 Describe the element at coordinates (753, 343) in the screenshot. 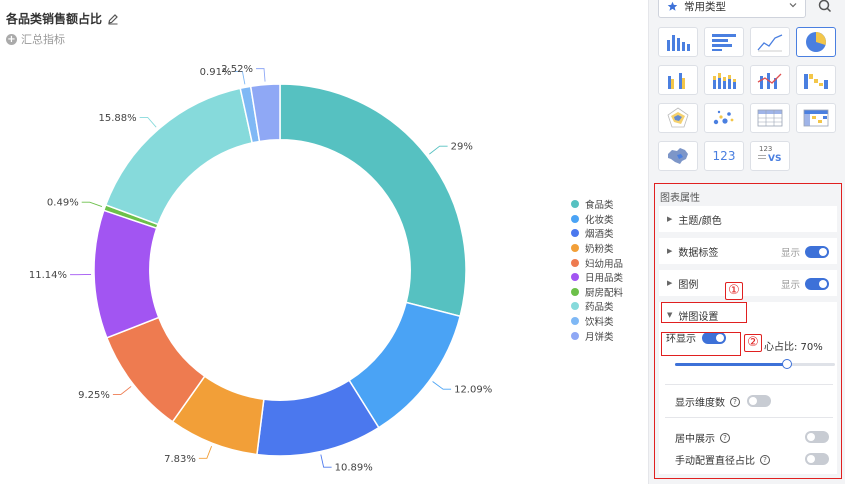

I see `annotation-marker-2: ②` at that location.